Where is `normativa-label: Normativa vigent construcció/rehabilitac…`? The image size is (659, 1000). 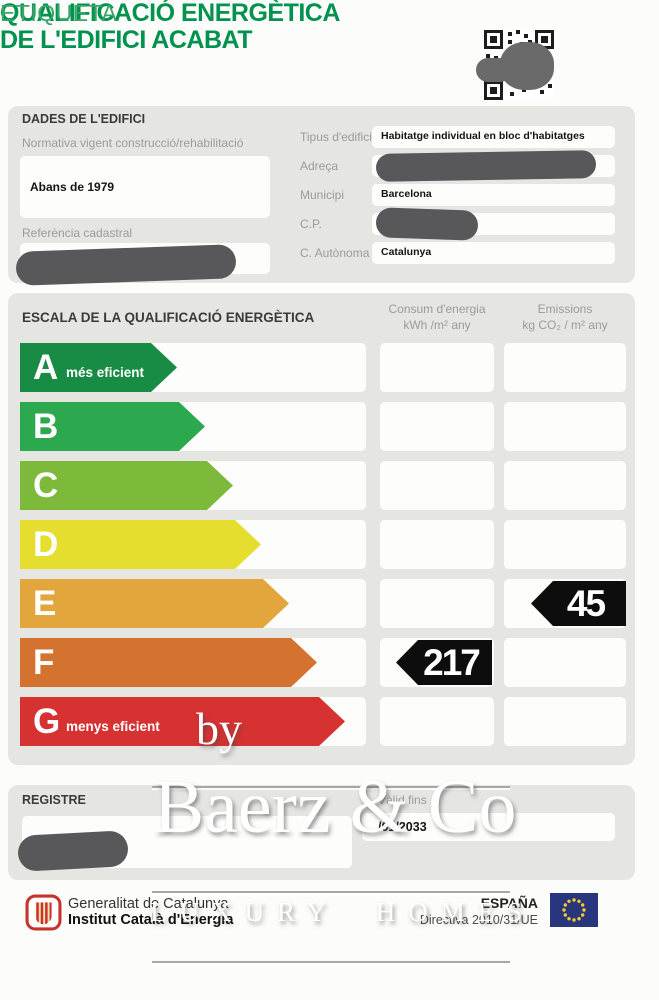
normativa-label: Normativa vigent construcció/rehabilitac… is located at coordinates (133, 143).